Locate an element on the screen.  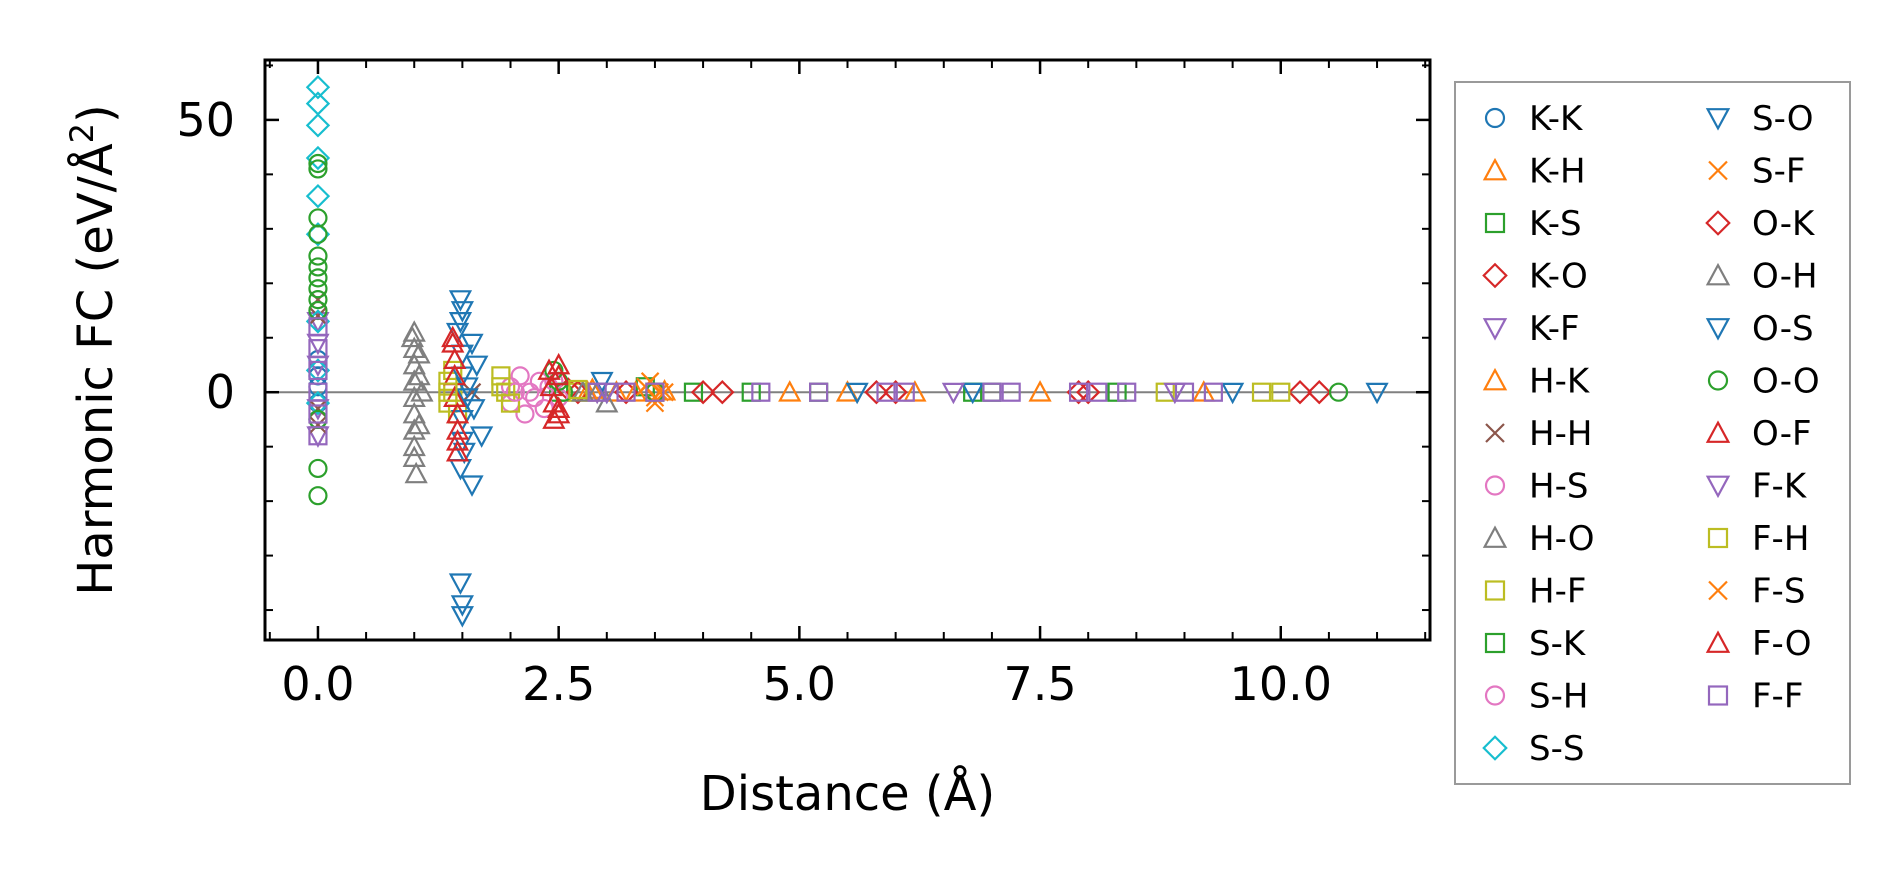
legend-label: S-K is located at coordinates (1558, 644).